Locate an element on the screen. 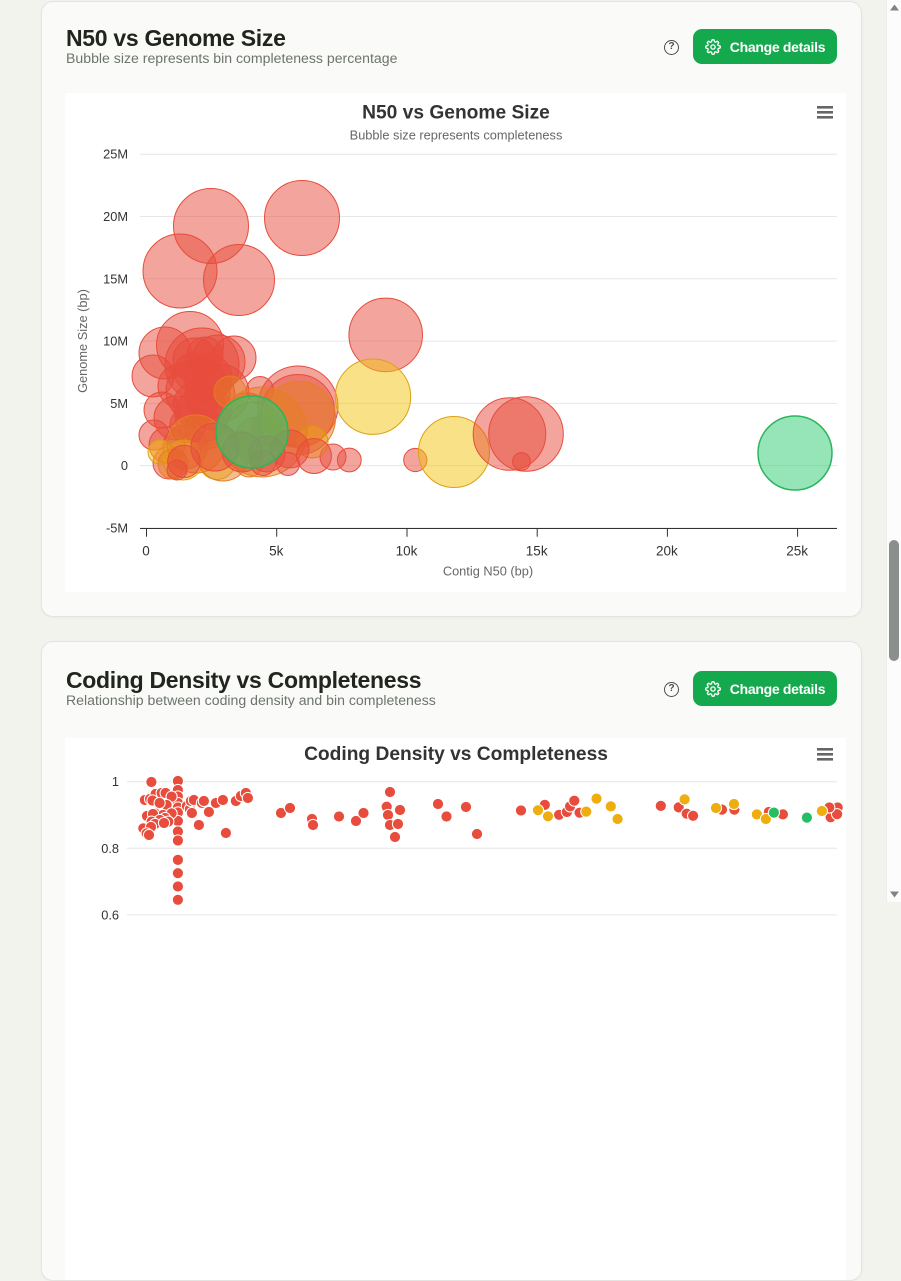 This screenshot has width=901, height=1281. svg-text: 10M is located at coordinates (115, 341).